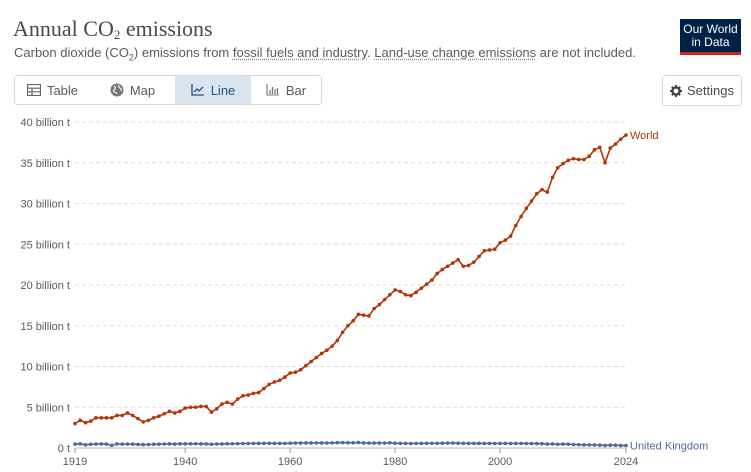 The width and height of the screenshot is (751, 472). Describe the element at coordinates (131, 57) in the screenshot. I see `subtitle-subscript: 2` at that location.